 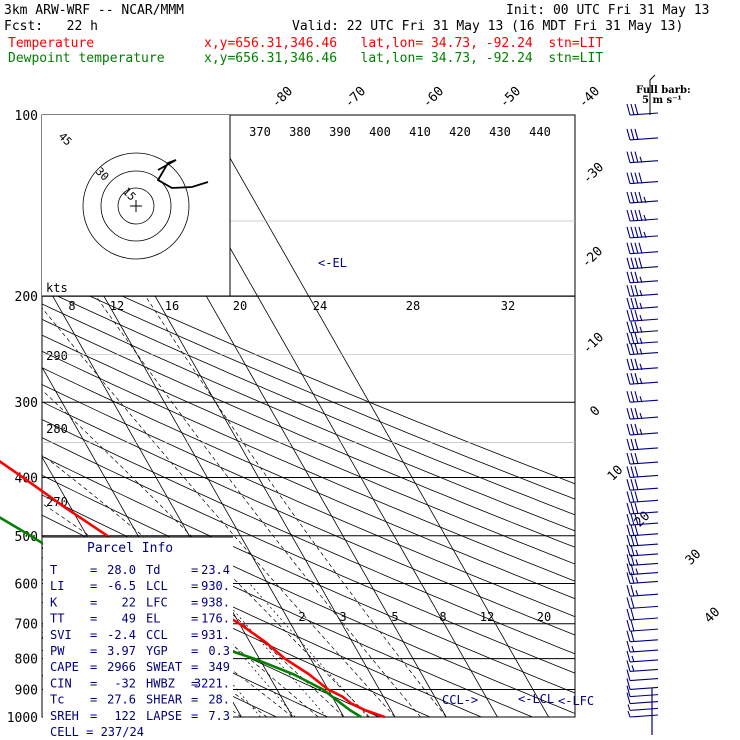 What do you see at coordinates (125, 716) in the screenshot?
I see `parcel-param-value: 122` at bounding box center [125, 716].